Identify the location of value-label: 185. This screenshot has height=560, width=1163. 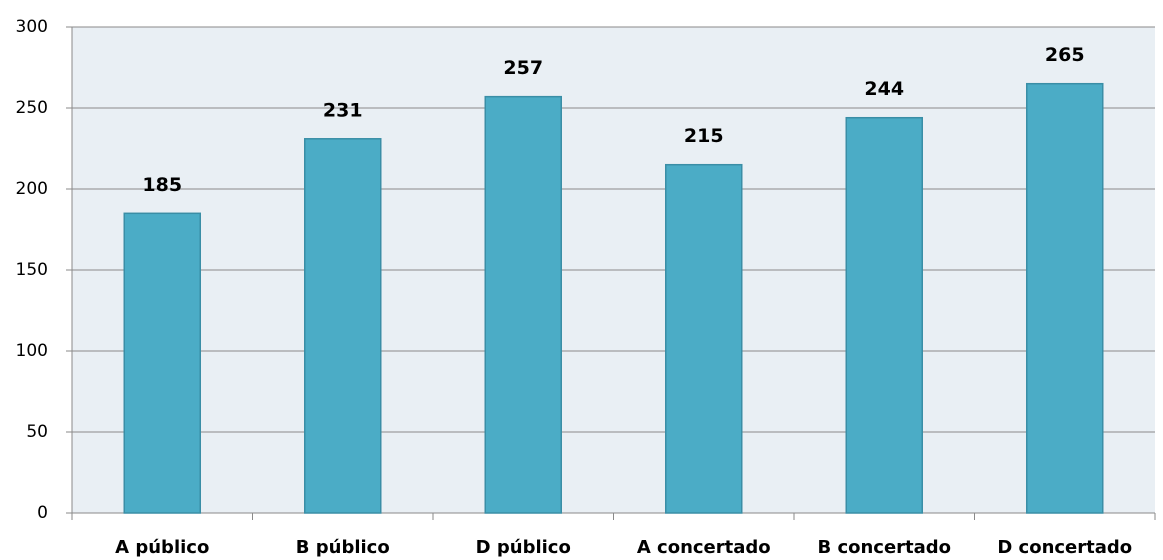
(162, 185).